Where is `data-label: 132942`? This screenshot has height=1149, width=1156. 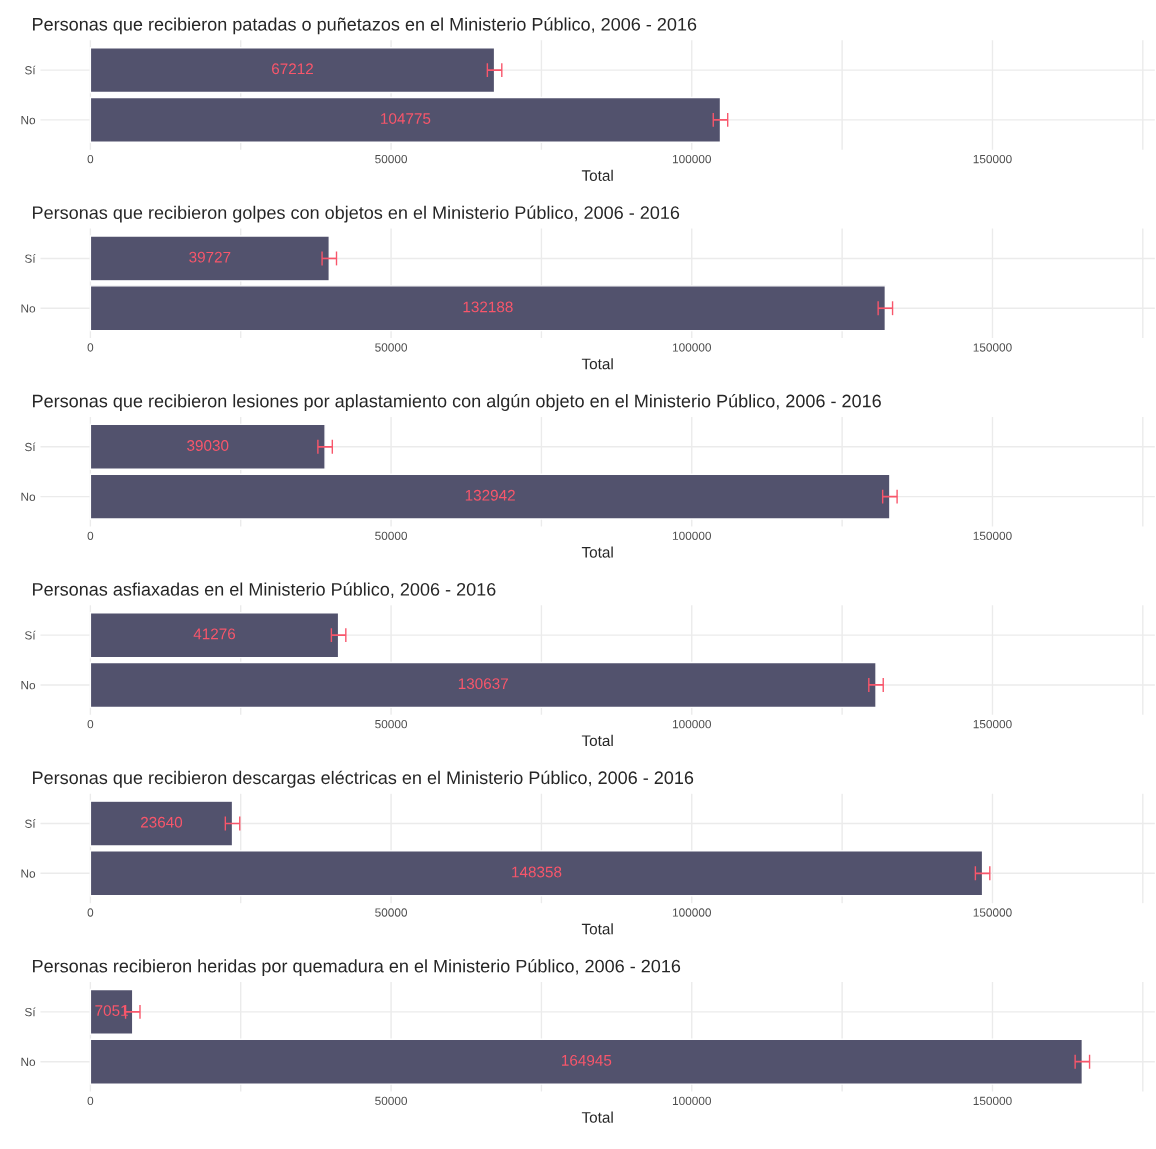 data-label: 132942 is located at coordinates (490, 495).